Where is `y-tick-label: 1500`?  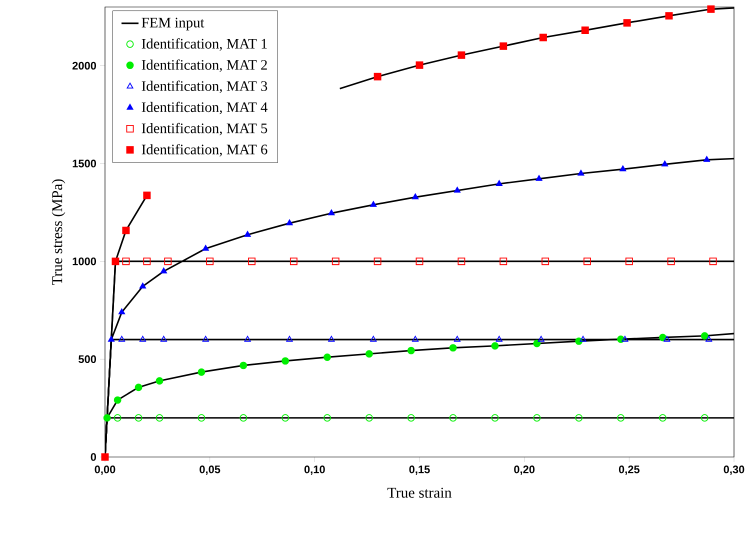 y-tick-label: 1500 is located at coordinates (84, 164).